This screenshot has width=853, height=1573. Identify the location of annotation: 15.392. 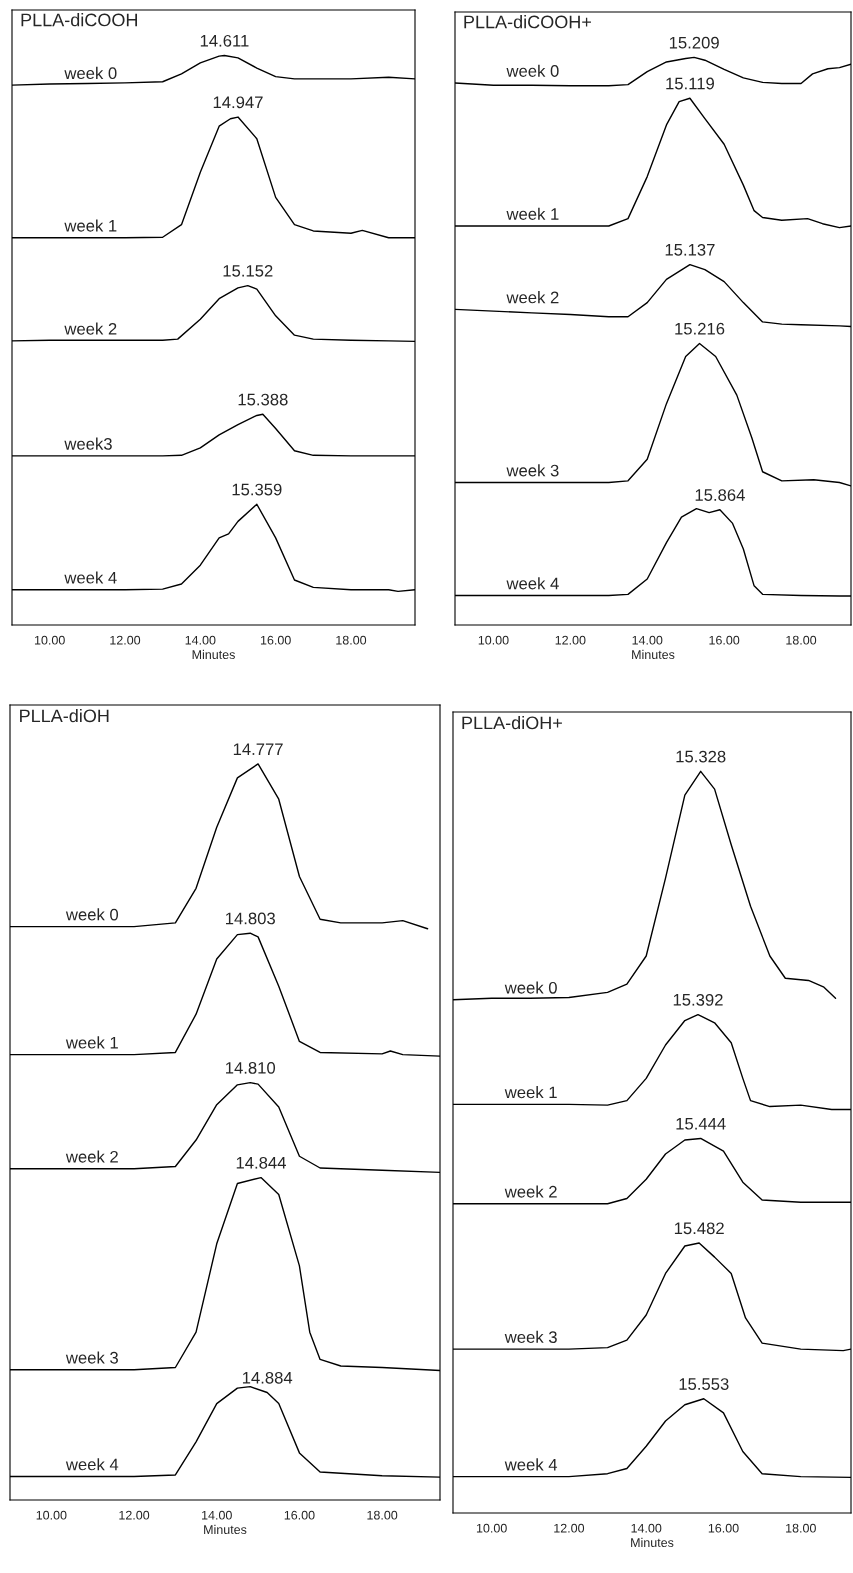
(698, 999).